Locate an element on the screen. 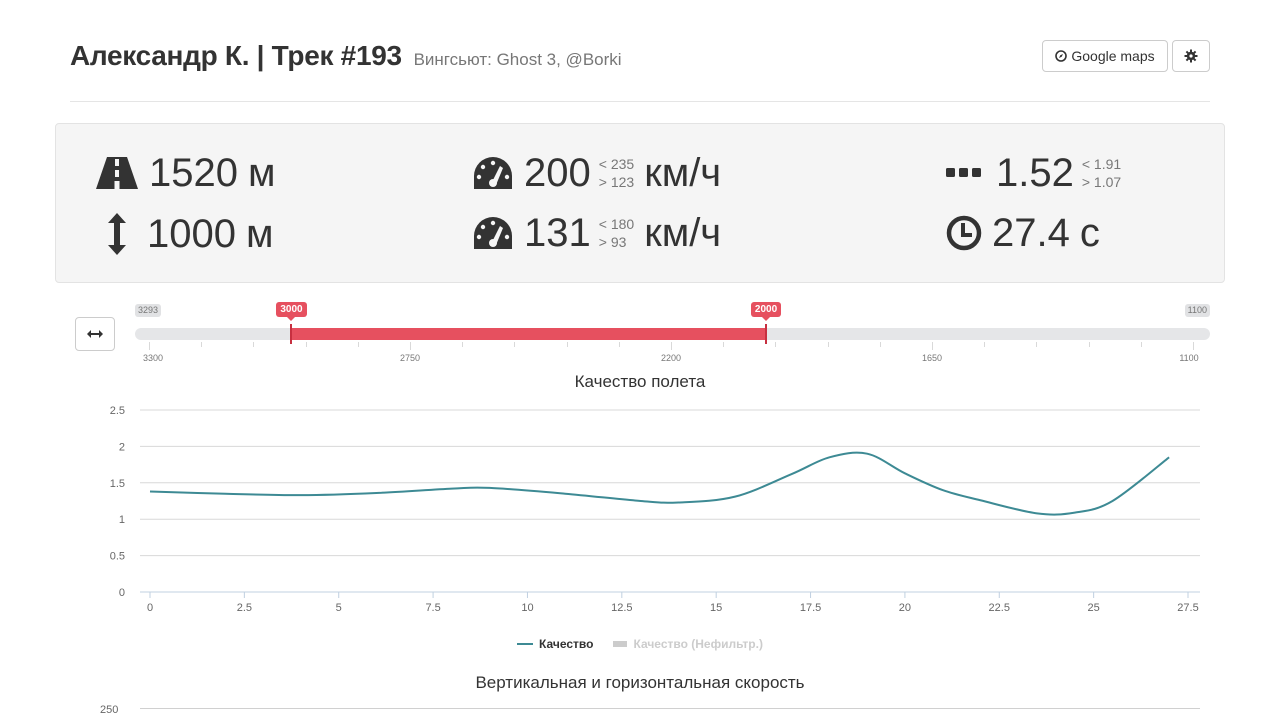 This screenshot has width=1280, height=716. x-tick-label: 20 is located at coordinates (905, 608).